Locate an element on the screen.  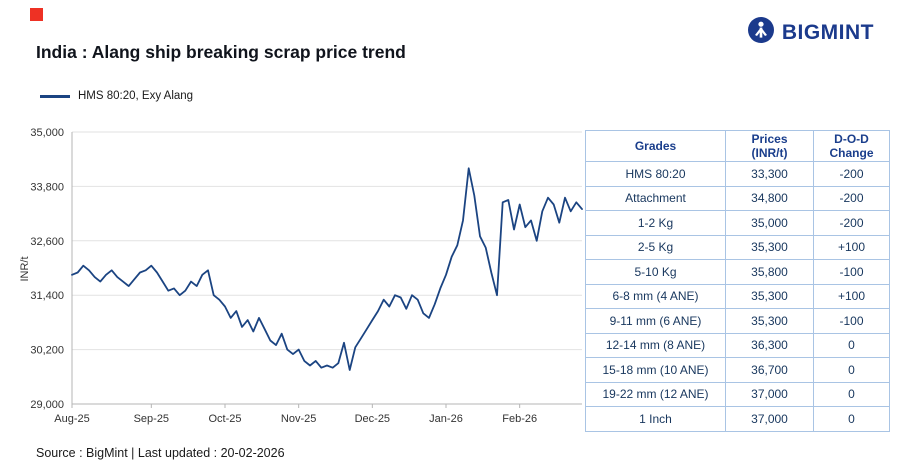
table-header-cell: D-O-D Change is located at coordinates (851, 146).